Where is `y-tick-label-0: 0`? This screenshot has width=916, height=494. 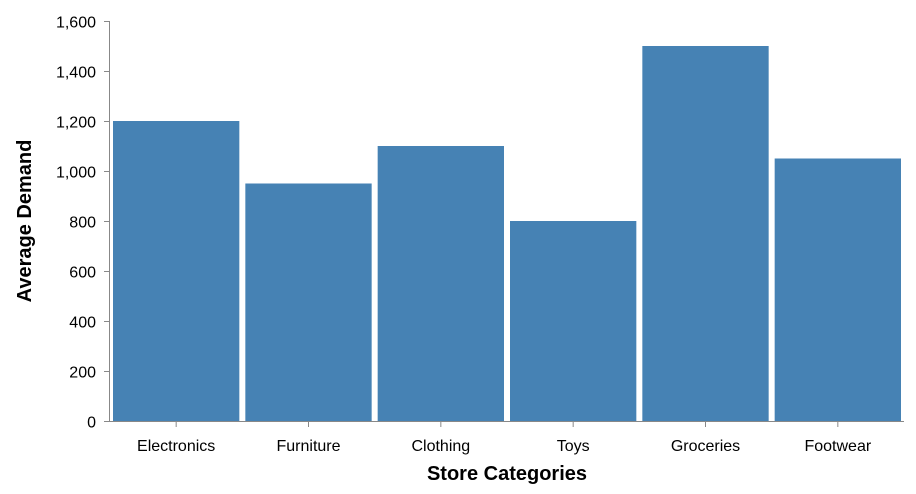
y-tick-label-0: 0 is located at coordinates (91, 423).